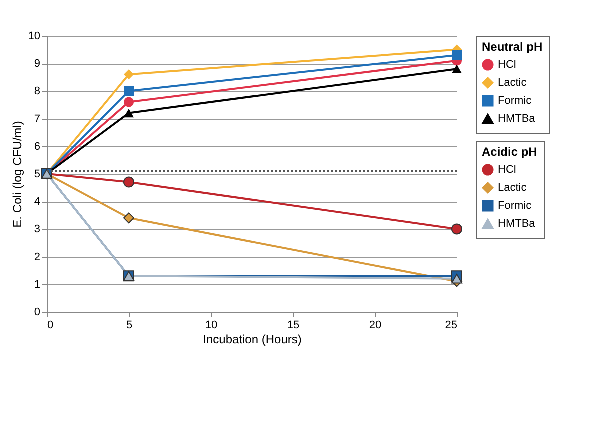  What do you see at coordinates (37, 92) in the screenshot?
I see `y-tick-label: 8` at bounding box center [37, 92].